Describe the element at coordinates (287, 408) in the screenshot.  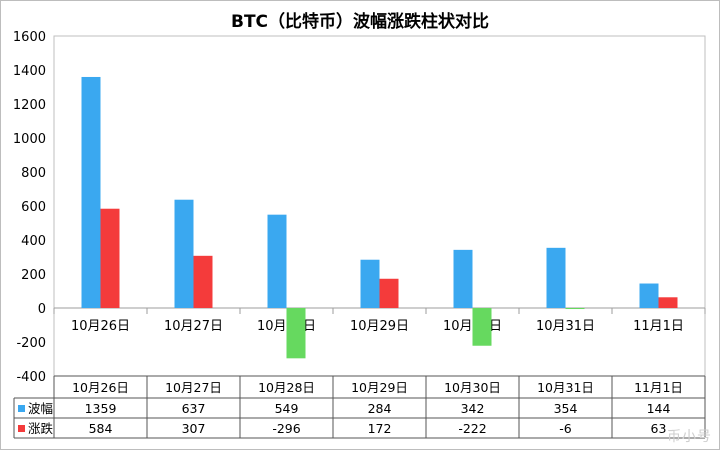
I see `table-value-cell: 549` at that location.